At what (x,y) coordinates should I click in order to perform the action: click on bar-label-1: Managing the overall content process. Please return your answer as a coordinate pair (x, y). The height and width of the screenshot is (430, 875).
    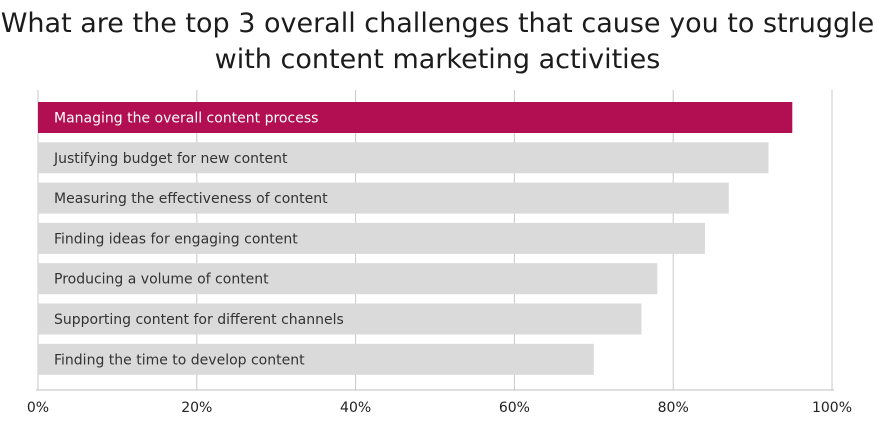
    Looking at the image, I should click on (186, 119).